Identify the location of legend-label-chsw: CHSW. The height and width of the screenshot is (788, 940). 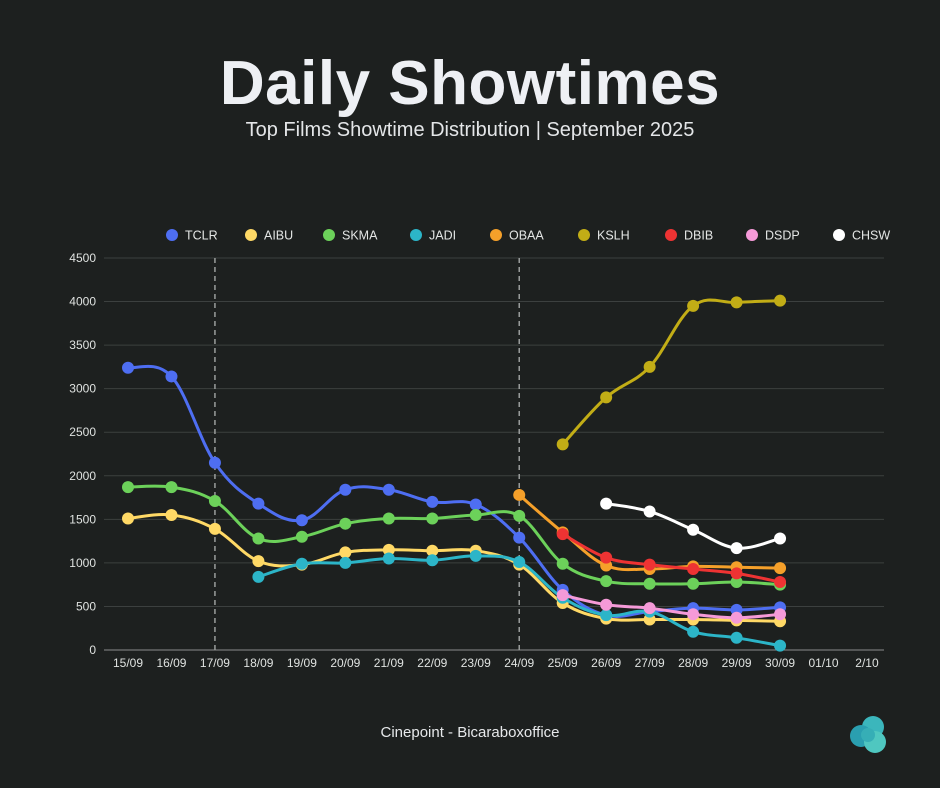
(871, 236).